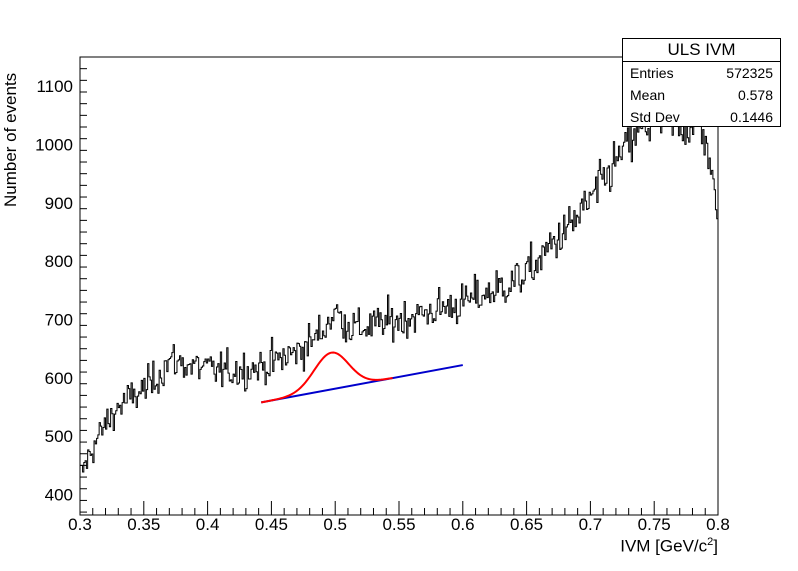 This screenshot has width=798, height=571. What do you see at coordinates (54, 145) in the screenshot?
I see `y-tick-label: 1000` at bounding box center [54, 145].